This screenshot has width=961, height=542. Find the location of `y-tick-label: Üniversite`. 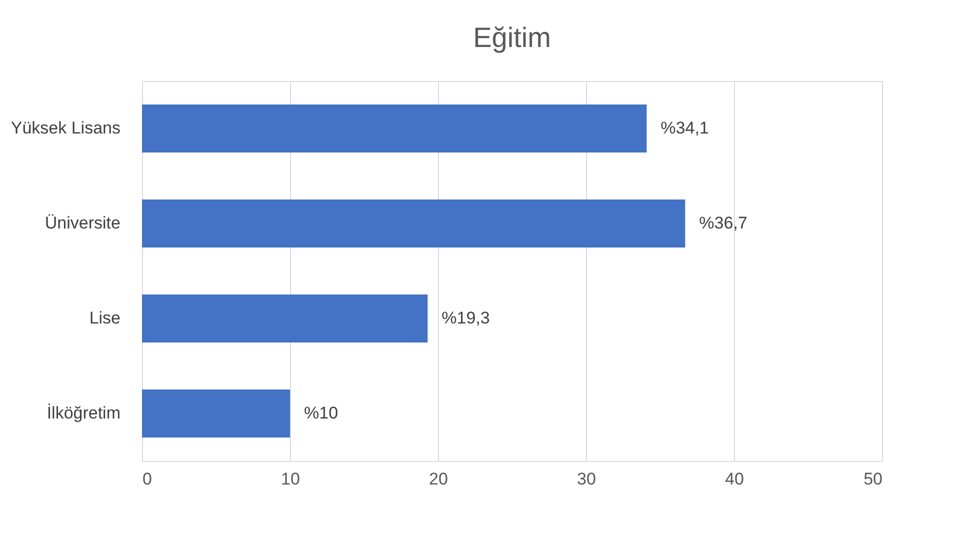

y-tick-label: Üniversite is located at coordinates (82, 223).